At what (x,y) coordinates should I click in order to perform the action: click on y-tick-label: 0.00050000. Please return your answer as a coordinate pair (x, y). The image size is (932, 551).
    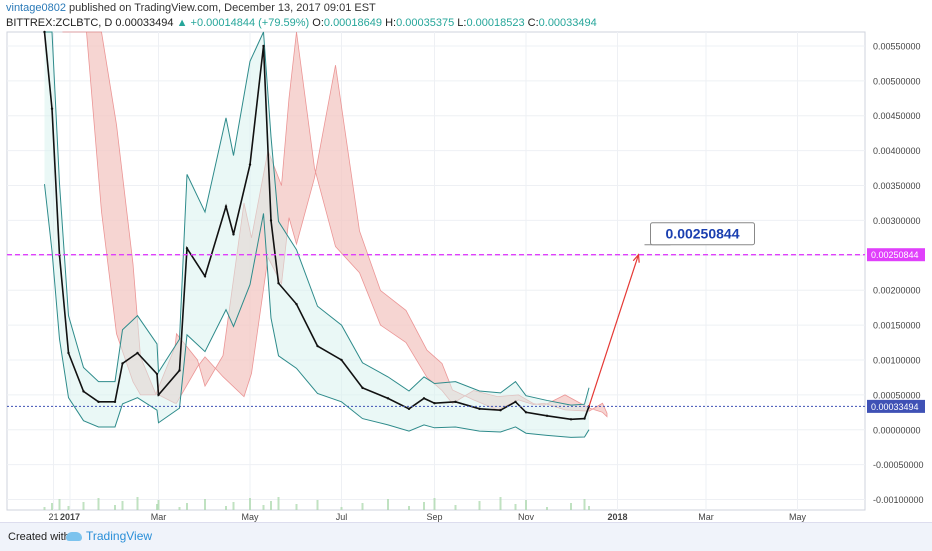
    Looking at the image, I should click on (897, 395).